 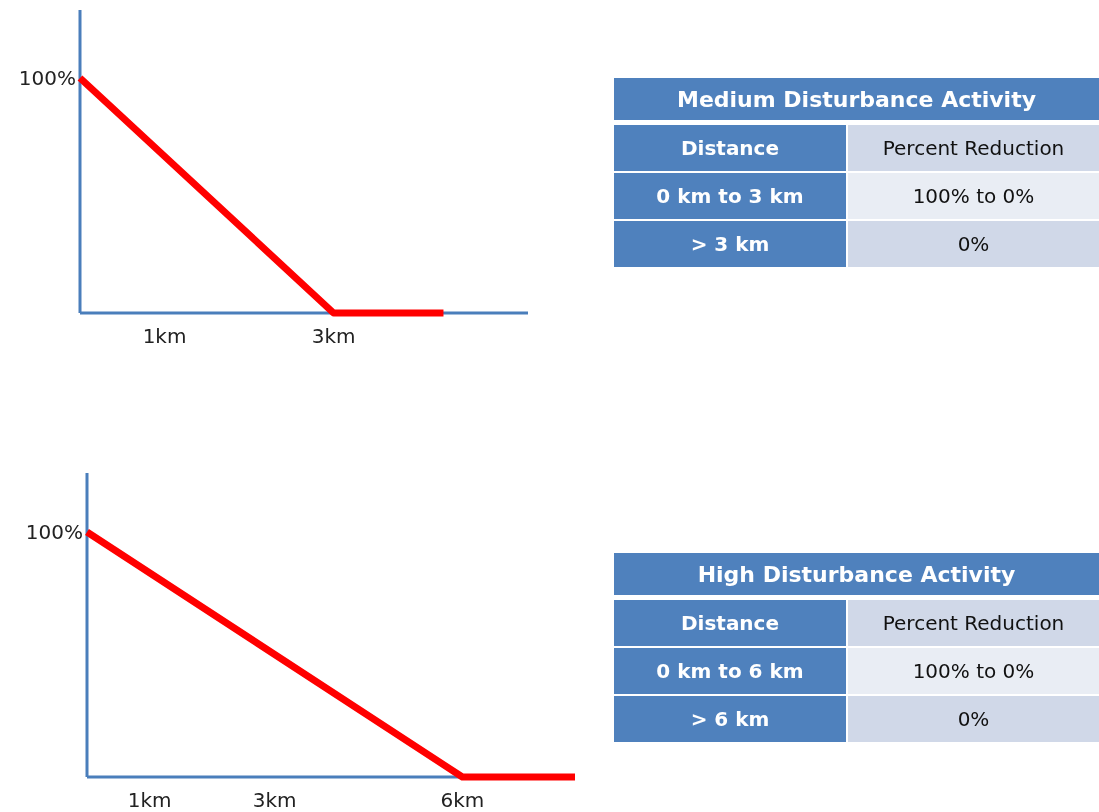 What do you see at coordinates (462, 800) in the screenshot?
I see `x-tick-label: 6km` at bounding box center [462, 800].